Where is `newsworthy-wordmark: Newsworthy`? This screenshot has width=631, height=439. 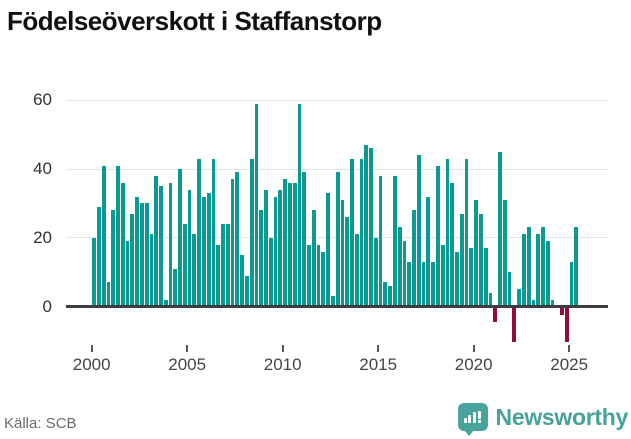
newsworthy-wordmark: Newsworthy is located at coordinates (562, 416).